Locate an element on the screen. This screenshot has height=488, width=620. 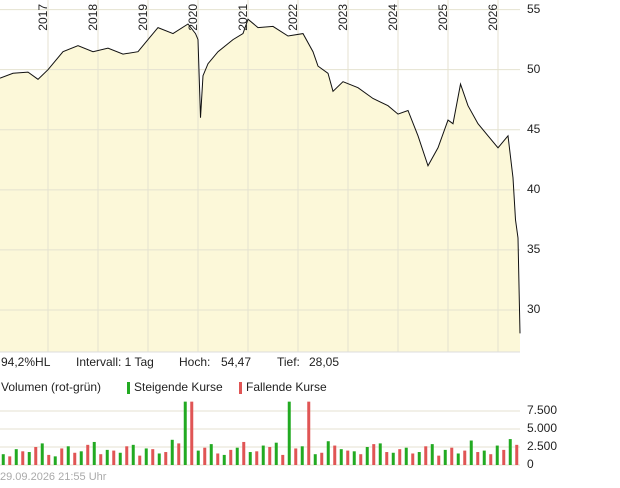
x-tick-label: 2024 is located at coordinates (393, 17).